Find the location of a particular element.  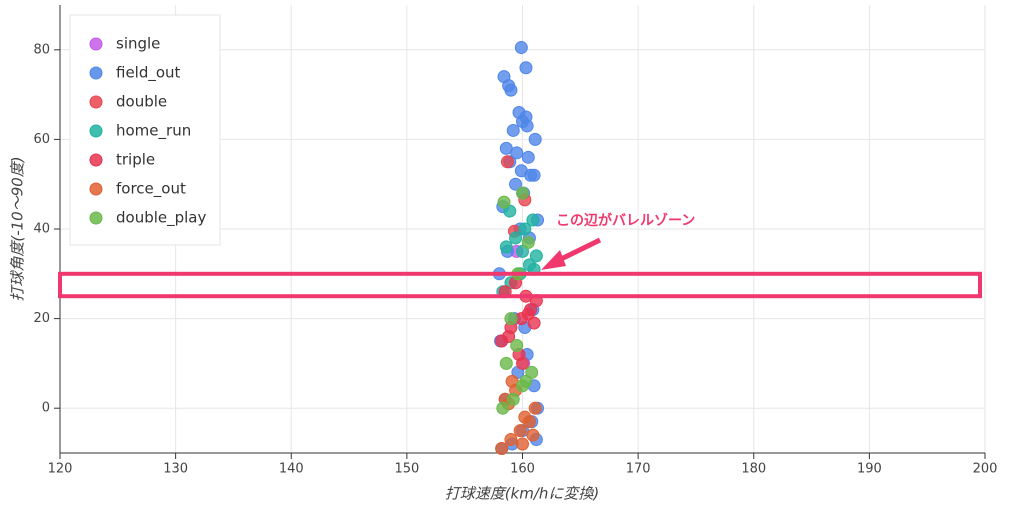

x-tick-label: 200 is located at coordinates (985, 469).